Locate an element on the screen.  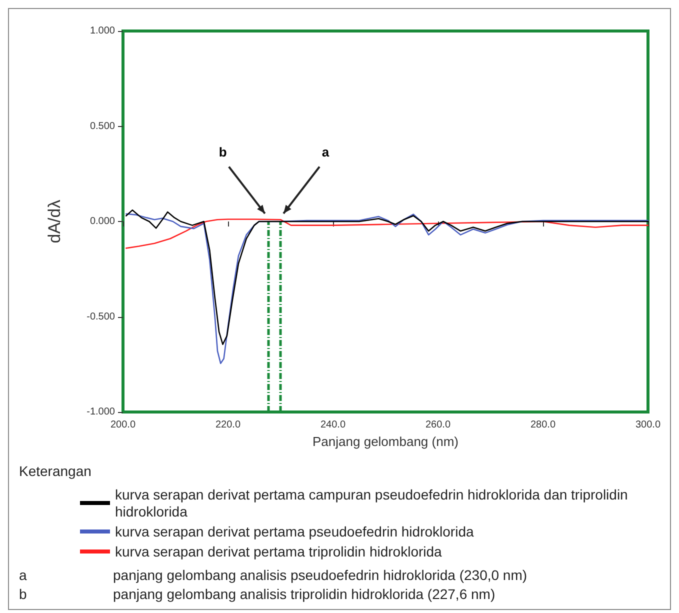
y-tick-label: -0.500 is located at coordinates (101, 316).